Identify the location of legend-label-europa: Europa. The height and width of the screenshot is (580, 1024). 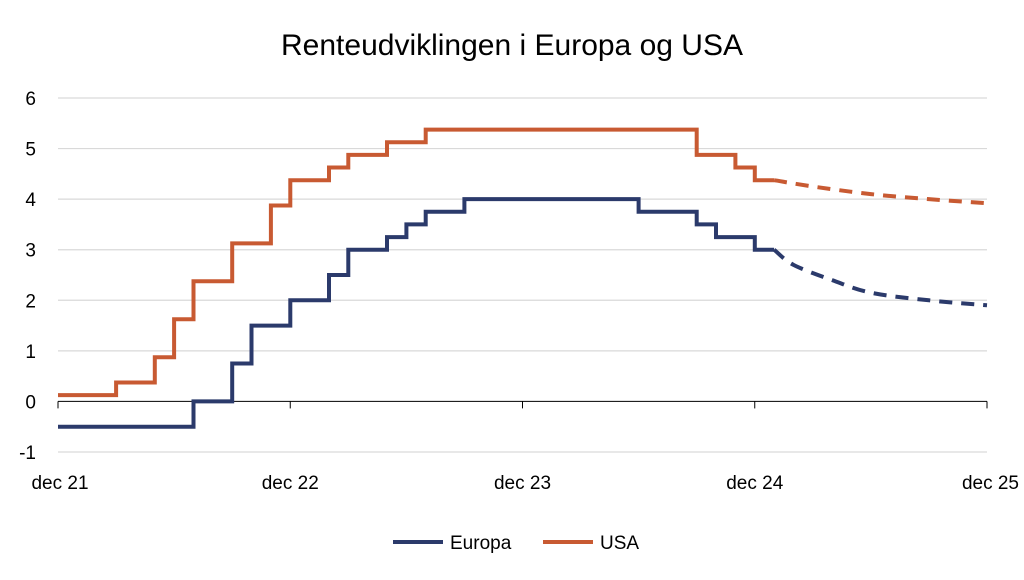
(481, 543).